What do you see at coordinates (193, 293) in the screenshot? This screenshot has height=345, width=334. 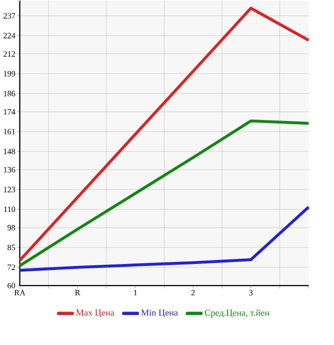 I see `x-tick-label: 2` at bounding box center [193, 293].